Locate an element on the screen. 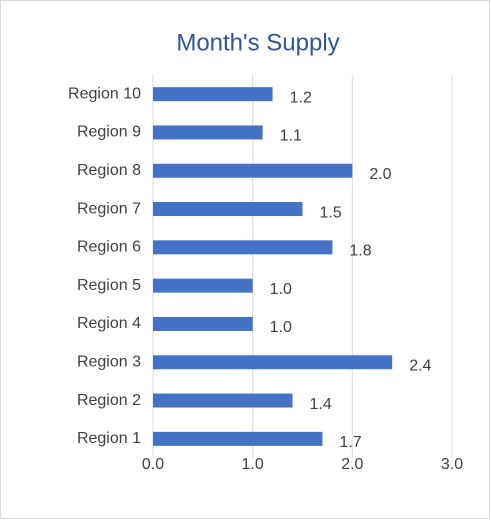  y-tick-label: Region 6 is located at coordinates (109, 247).